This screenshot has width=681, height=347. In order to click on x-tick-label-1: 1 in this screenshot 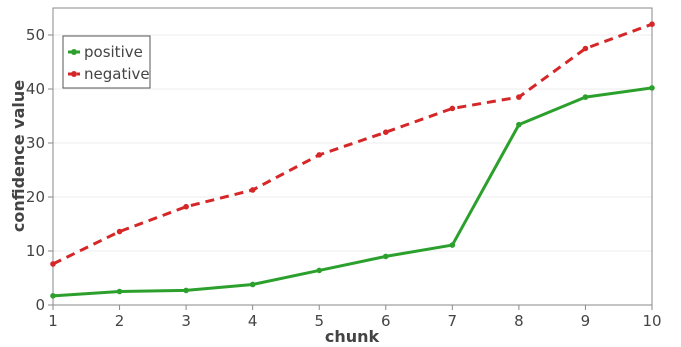, I will do `click(53, 321)`.